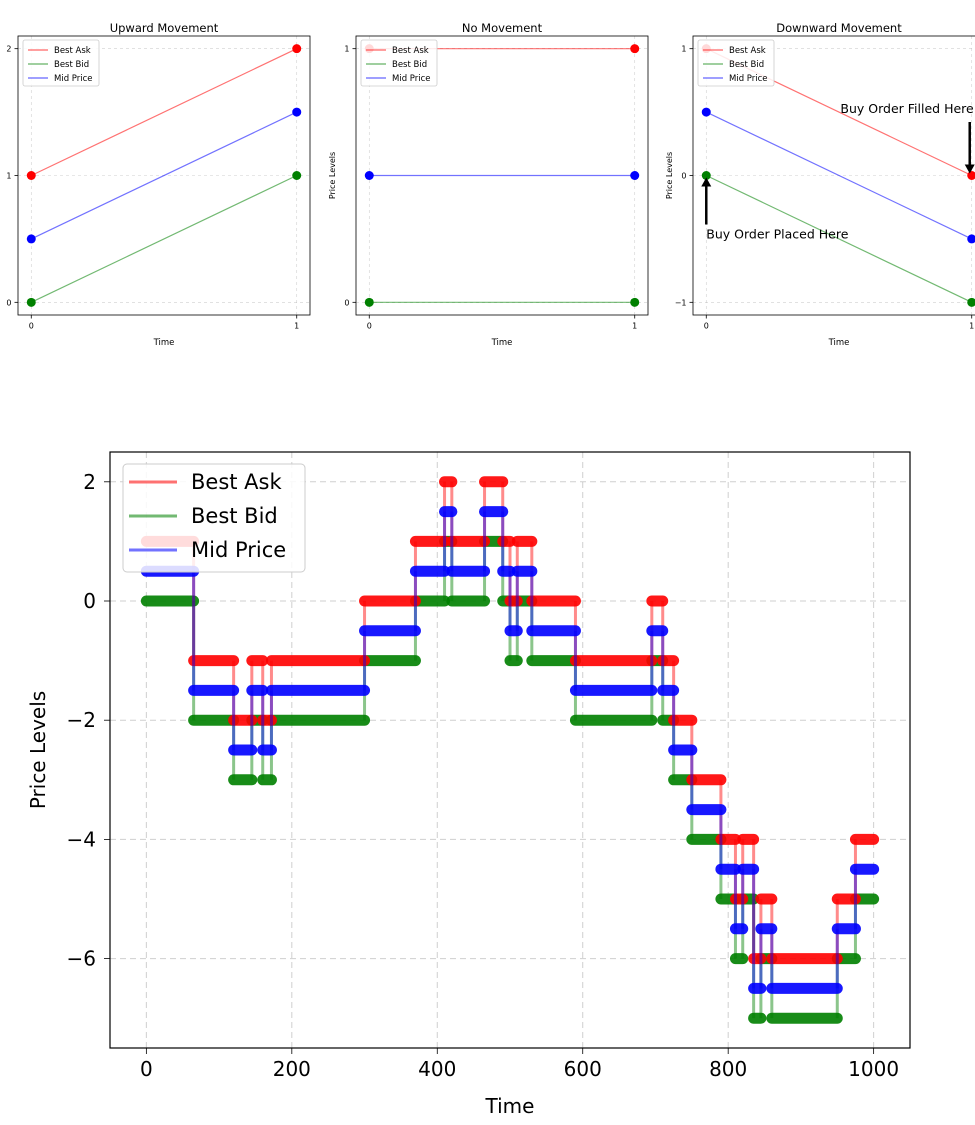  What do you see at coordinates (839, 28) in the screenshot?
I see `chart-title: Downward Movement` at bounding box center [839, 28].